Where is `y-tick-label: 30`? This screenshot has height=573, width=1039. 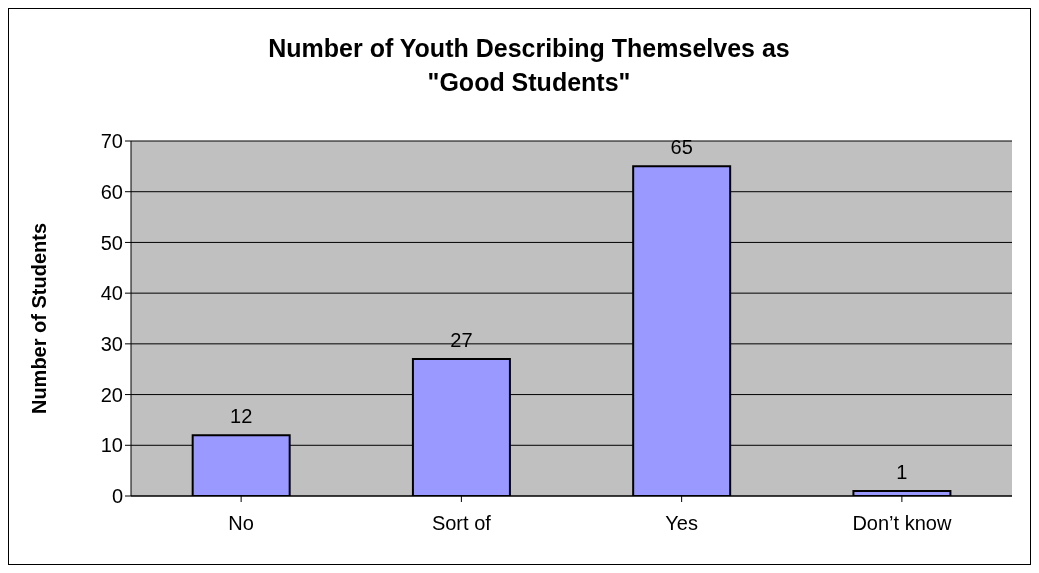
y-tick-label: 30 is located at coordinates (111, 343).